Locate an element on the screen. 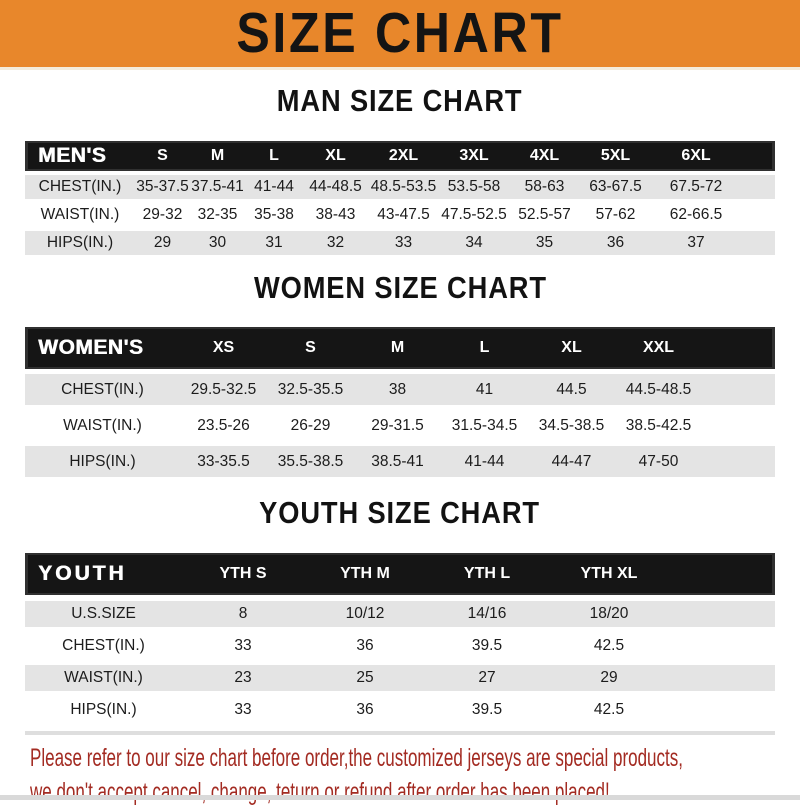  size-value-cell: 38.5-42.5 is located at coordinates (658, 425).